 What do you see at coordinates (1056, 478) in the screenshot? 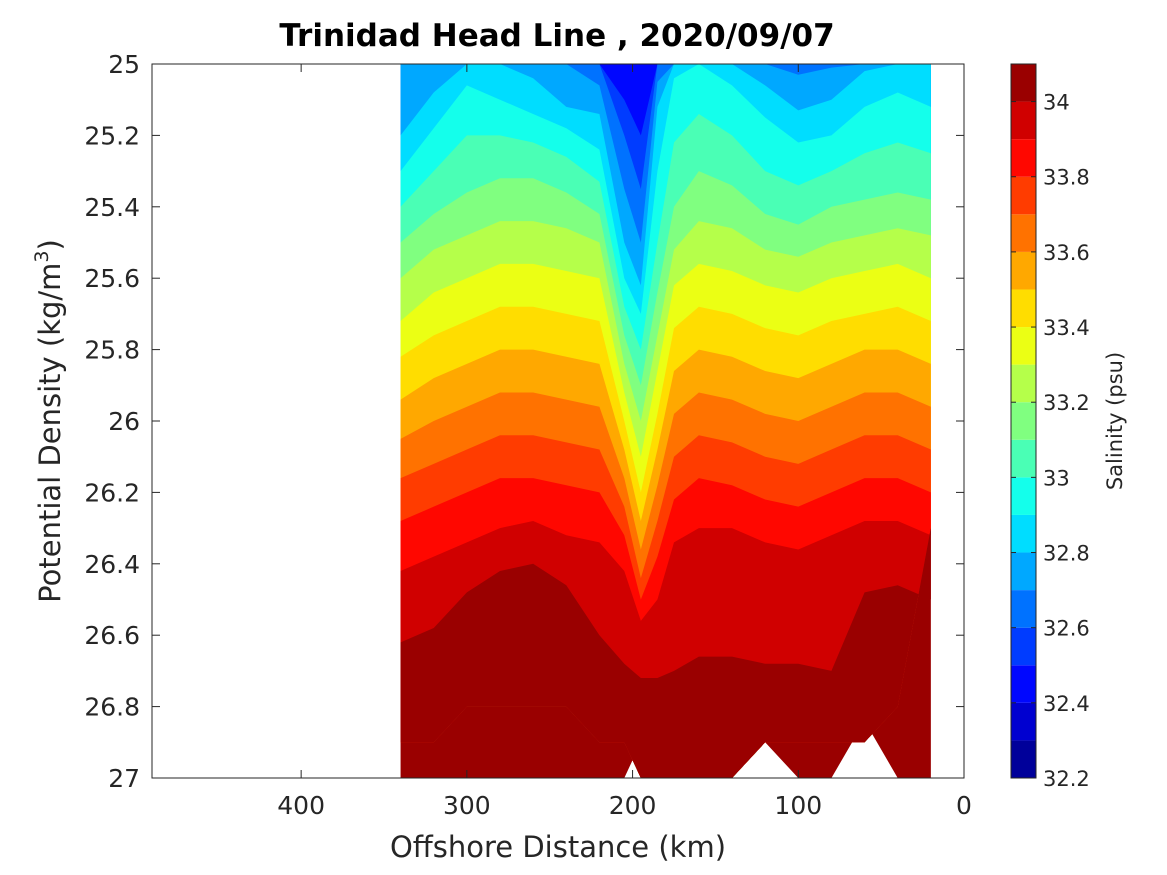
I see `colorbar-tick-label: 33` at bounding box center [1056, 478].